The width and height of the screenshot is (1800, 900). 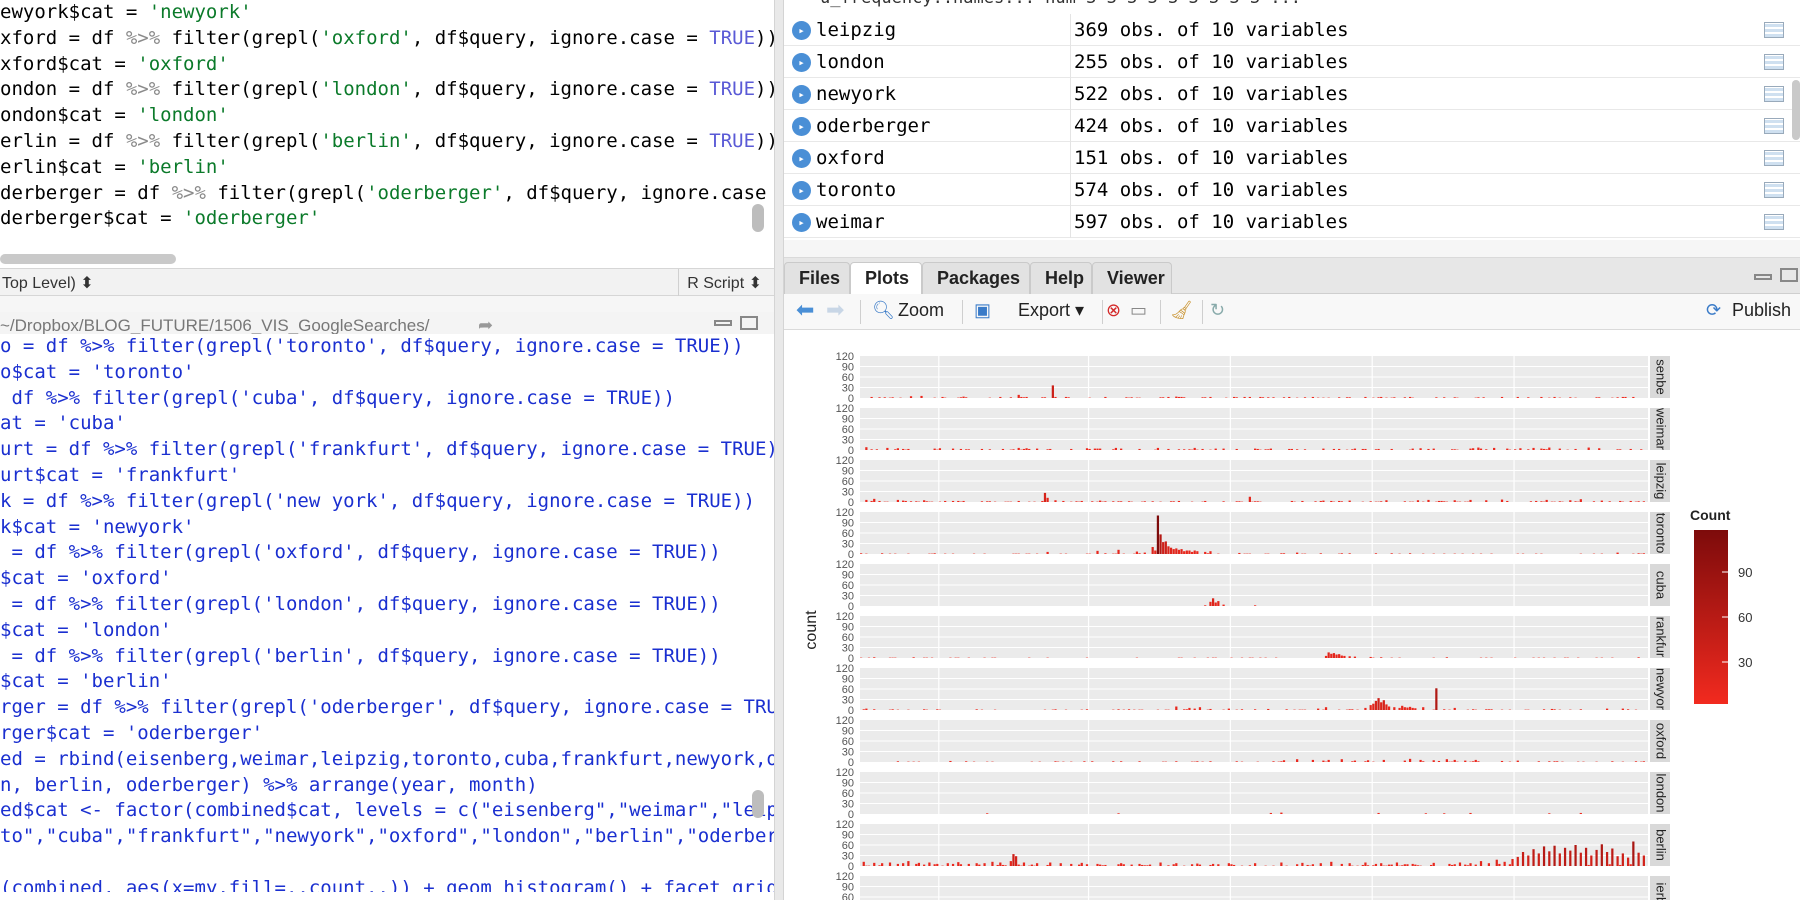 I want to click on env-row-oderberger: ▸ oderberger 424 obs. of 10 variables, so click(x=1292, y=126).